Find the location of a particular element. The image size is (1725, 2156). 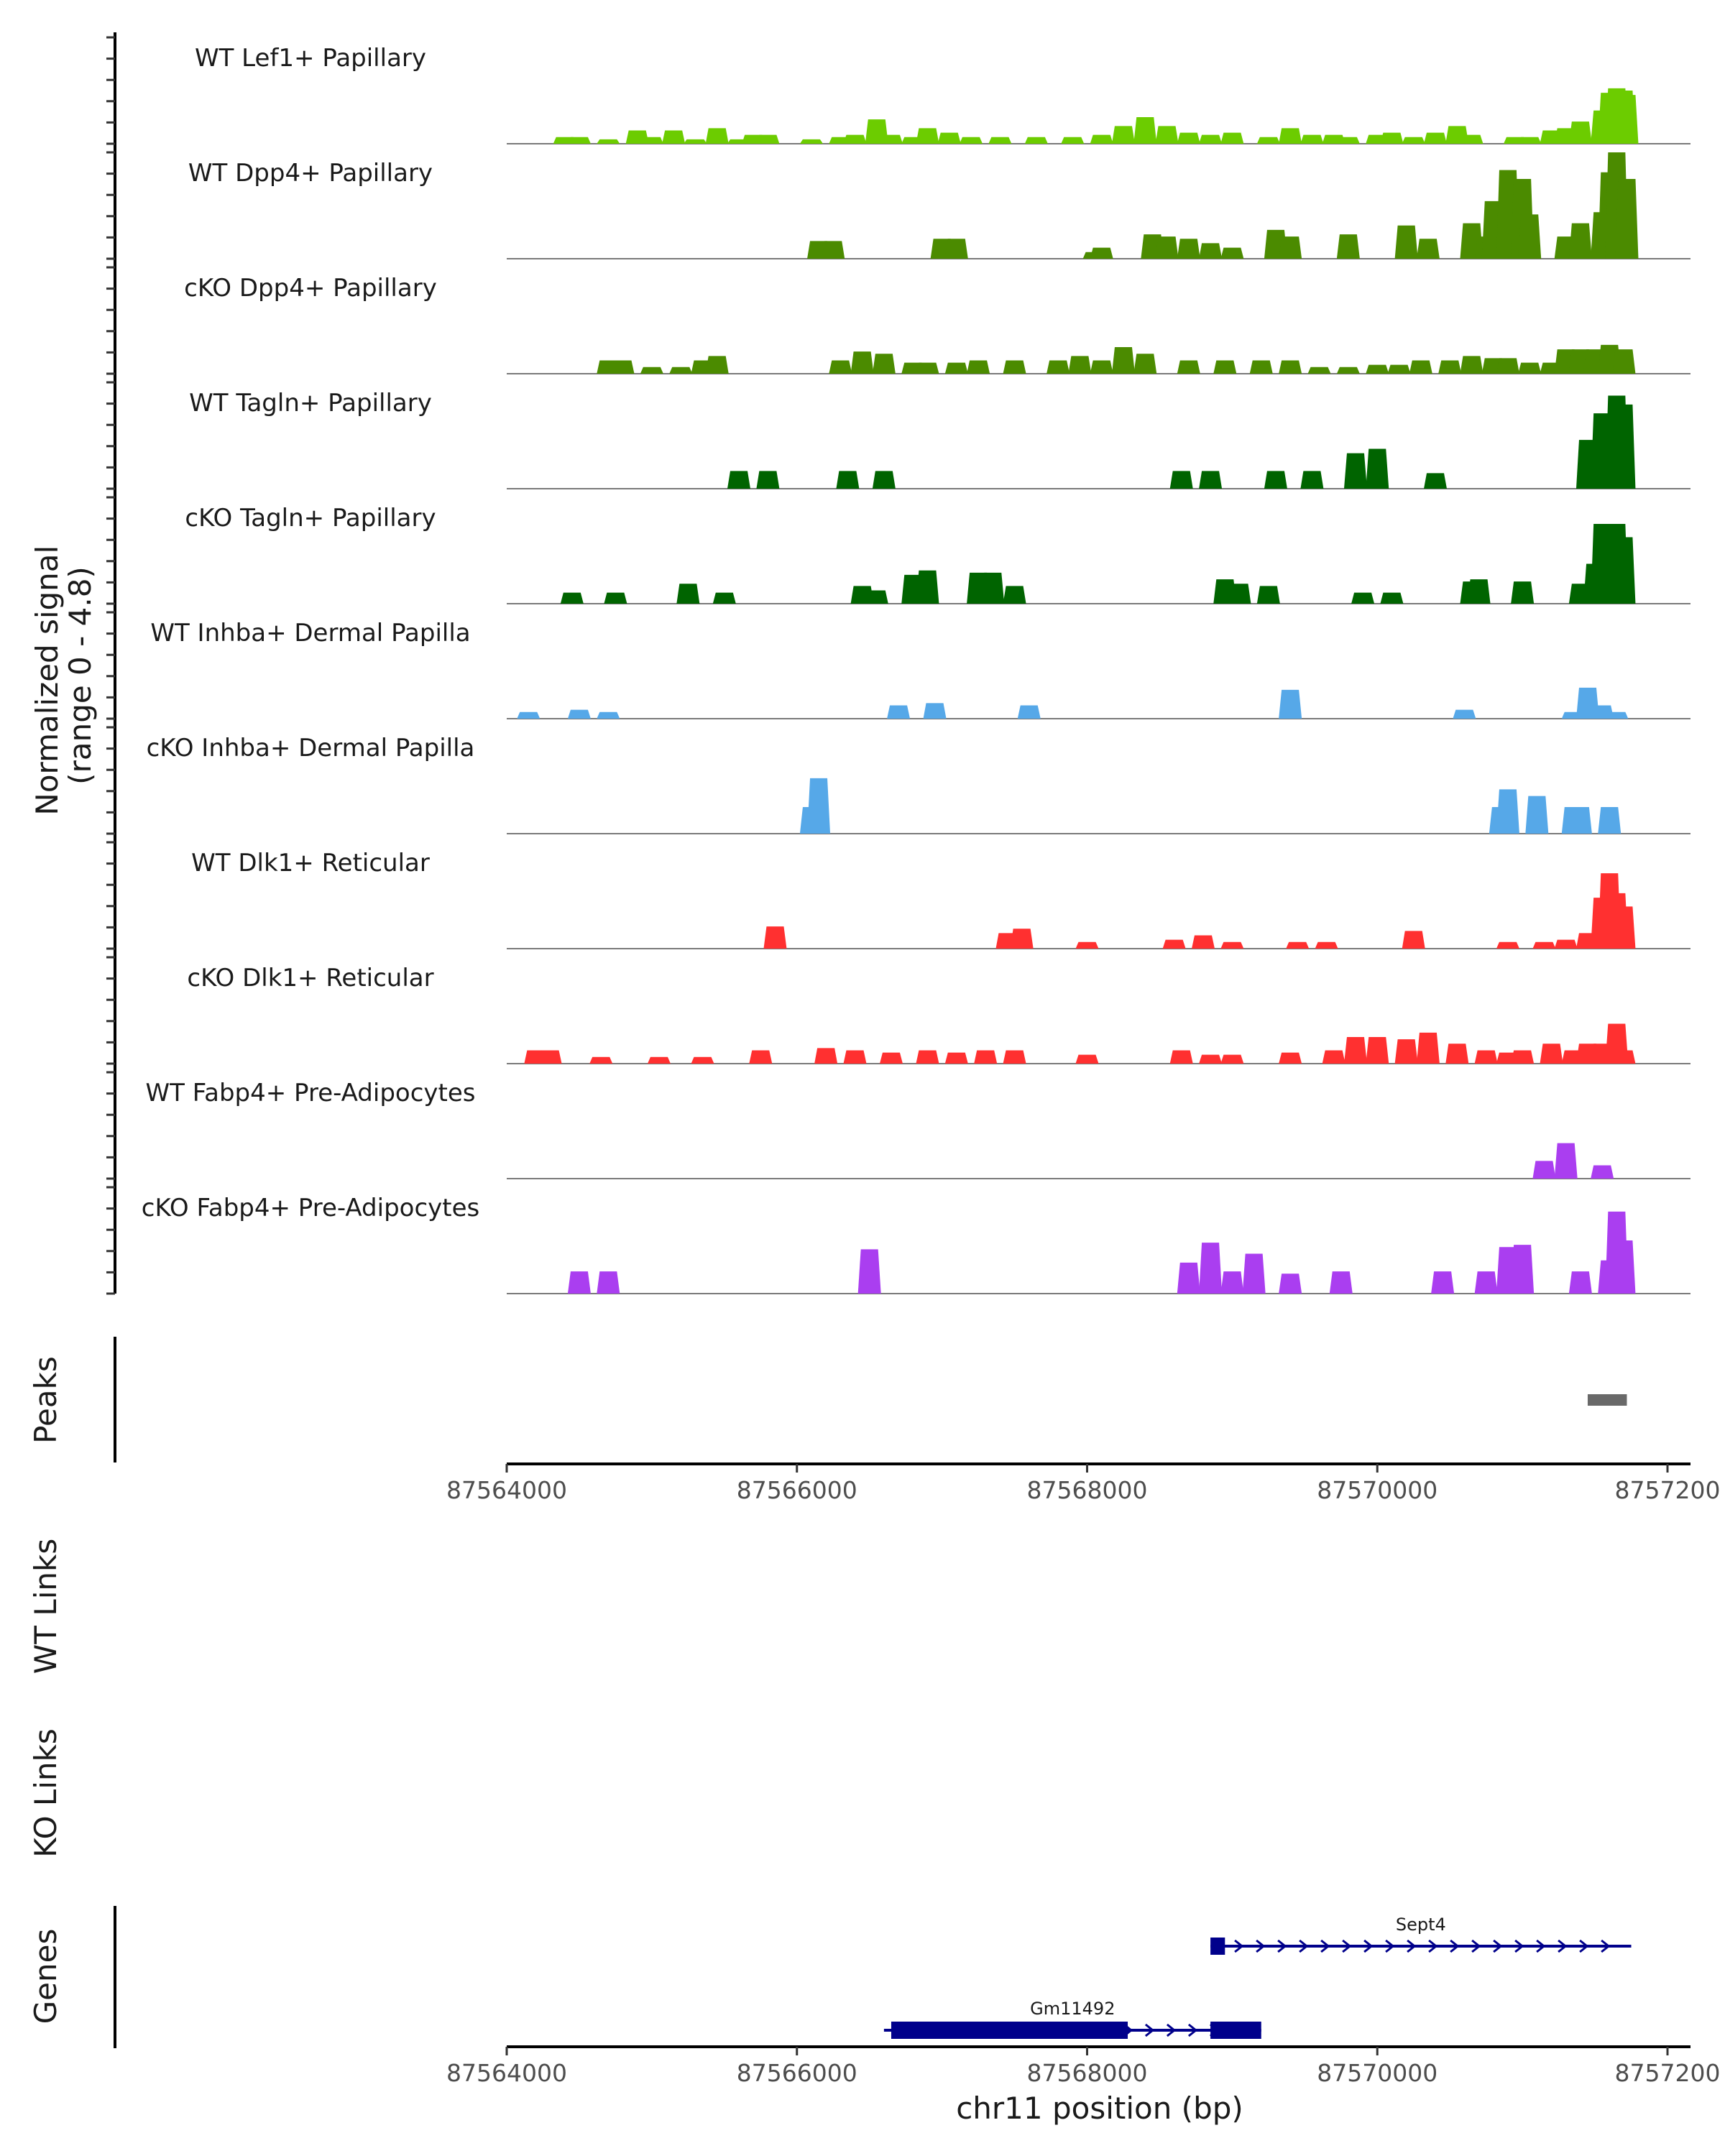

track-1: WT Lef1+ Papillary is located at coordinates (942, 94).